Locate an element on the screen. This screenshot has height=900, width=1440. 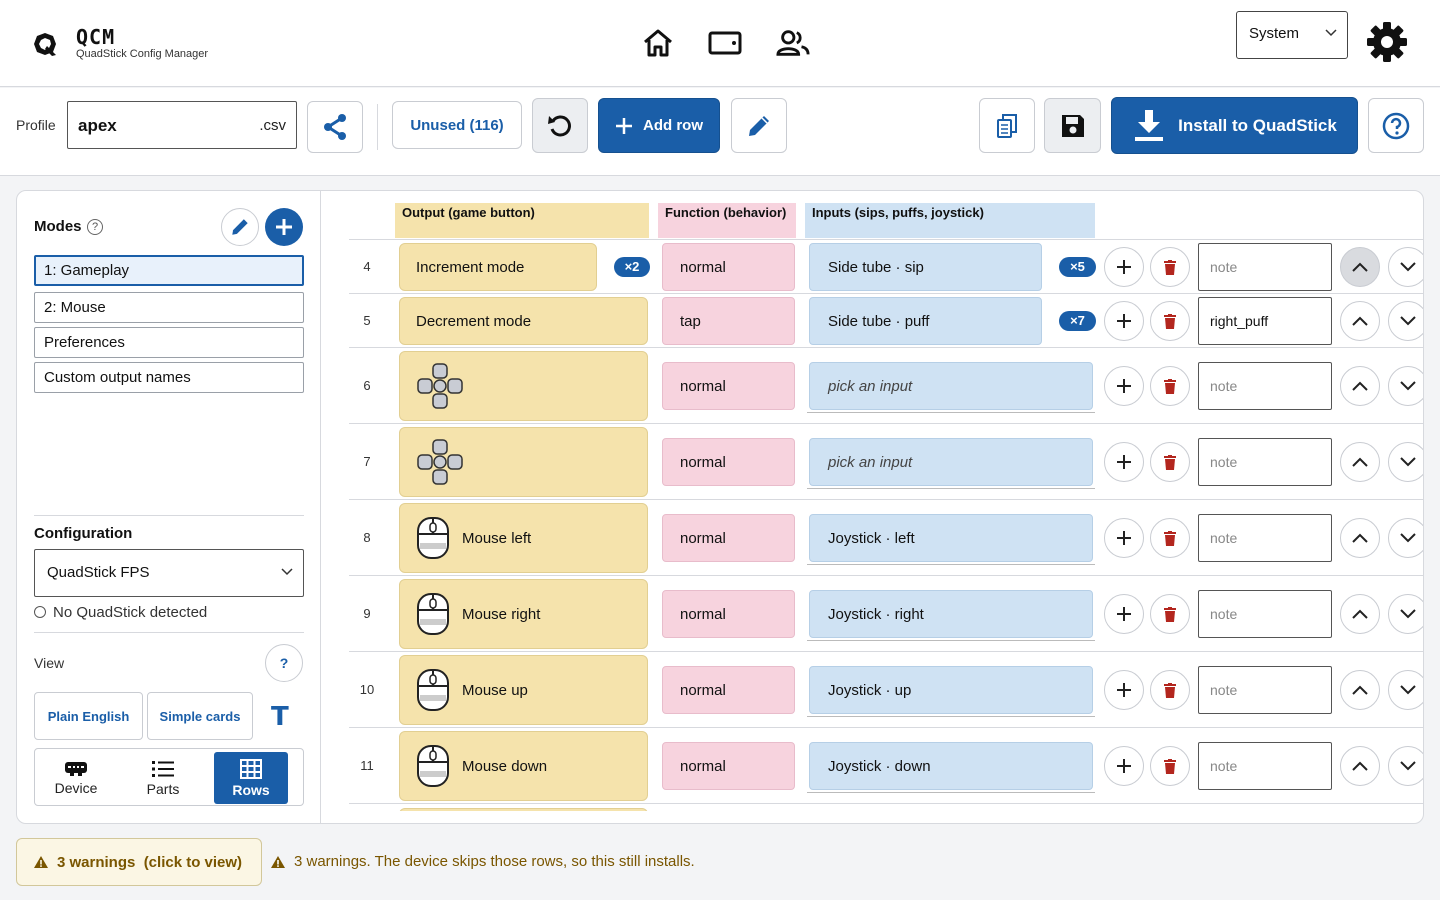
install-button: Install to QuadStick is located at coordinates (1234, 125).